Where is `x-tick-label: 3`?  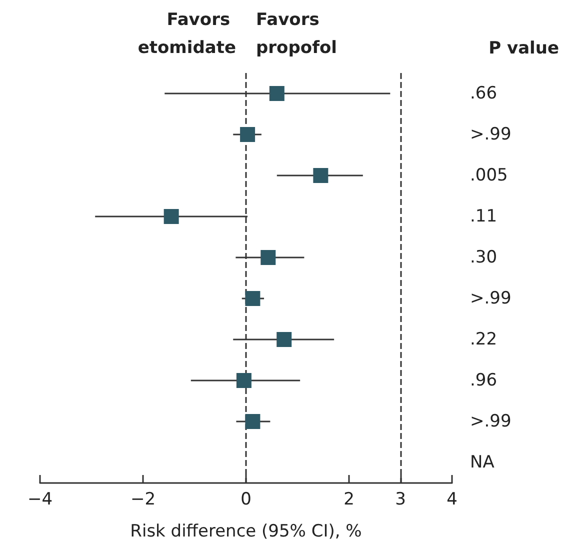 x-tick-label: 3 is located at coordinates (400, 500).